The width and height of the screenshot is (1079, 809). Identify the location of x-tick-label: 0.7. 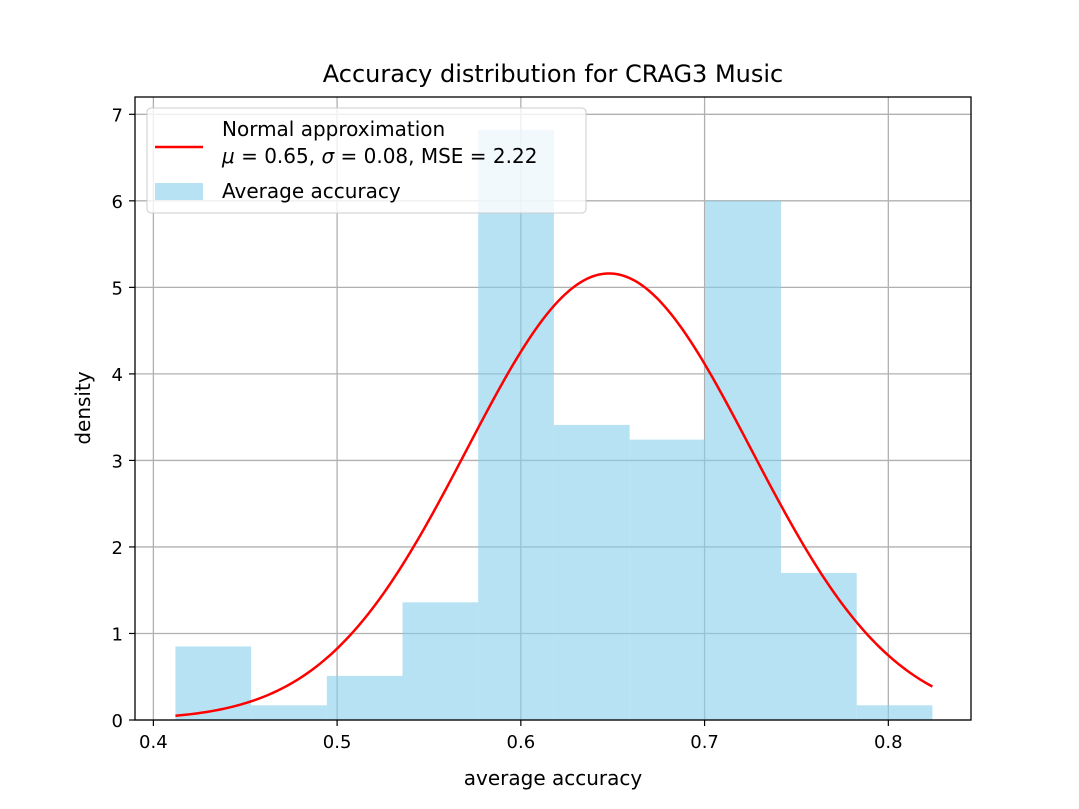
(704, 742).